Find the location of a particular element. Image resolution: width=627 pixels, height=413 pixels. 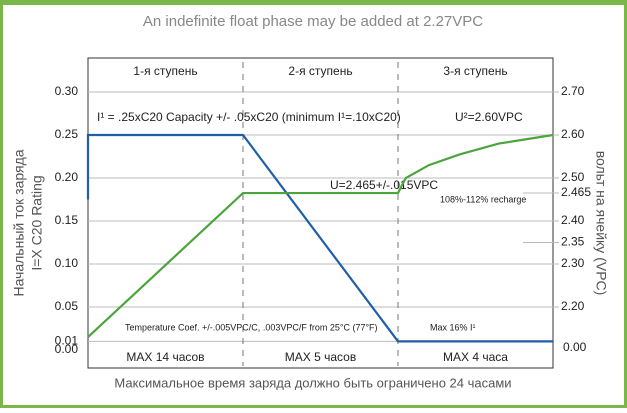

annotation: U²=2.60VPC is located at coordinates (489, 117).